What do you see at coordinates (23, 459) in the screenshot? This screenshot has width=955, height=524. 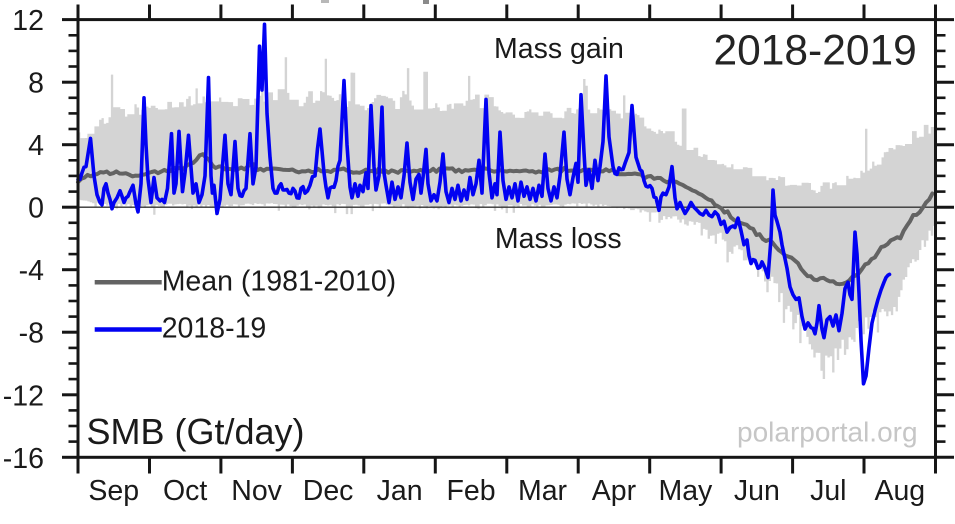 I see `svg-text: -16` at bounding box center [23, 459].